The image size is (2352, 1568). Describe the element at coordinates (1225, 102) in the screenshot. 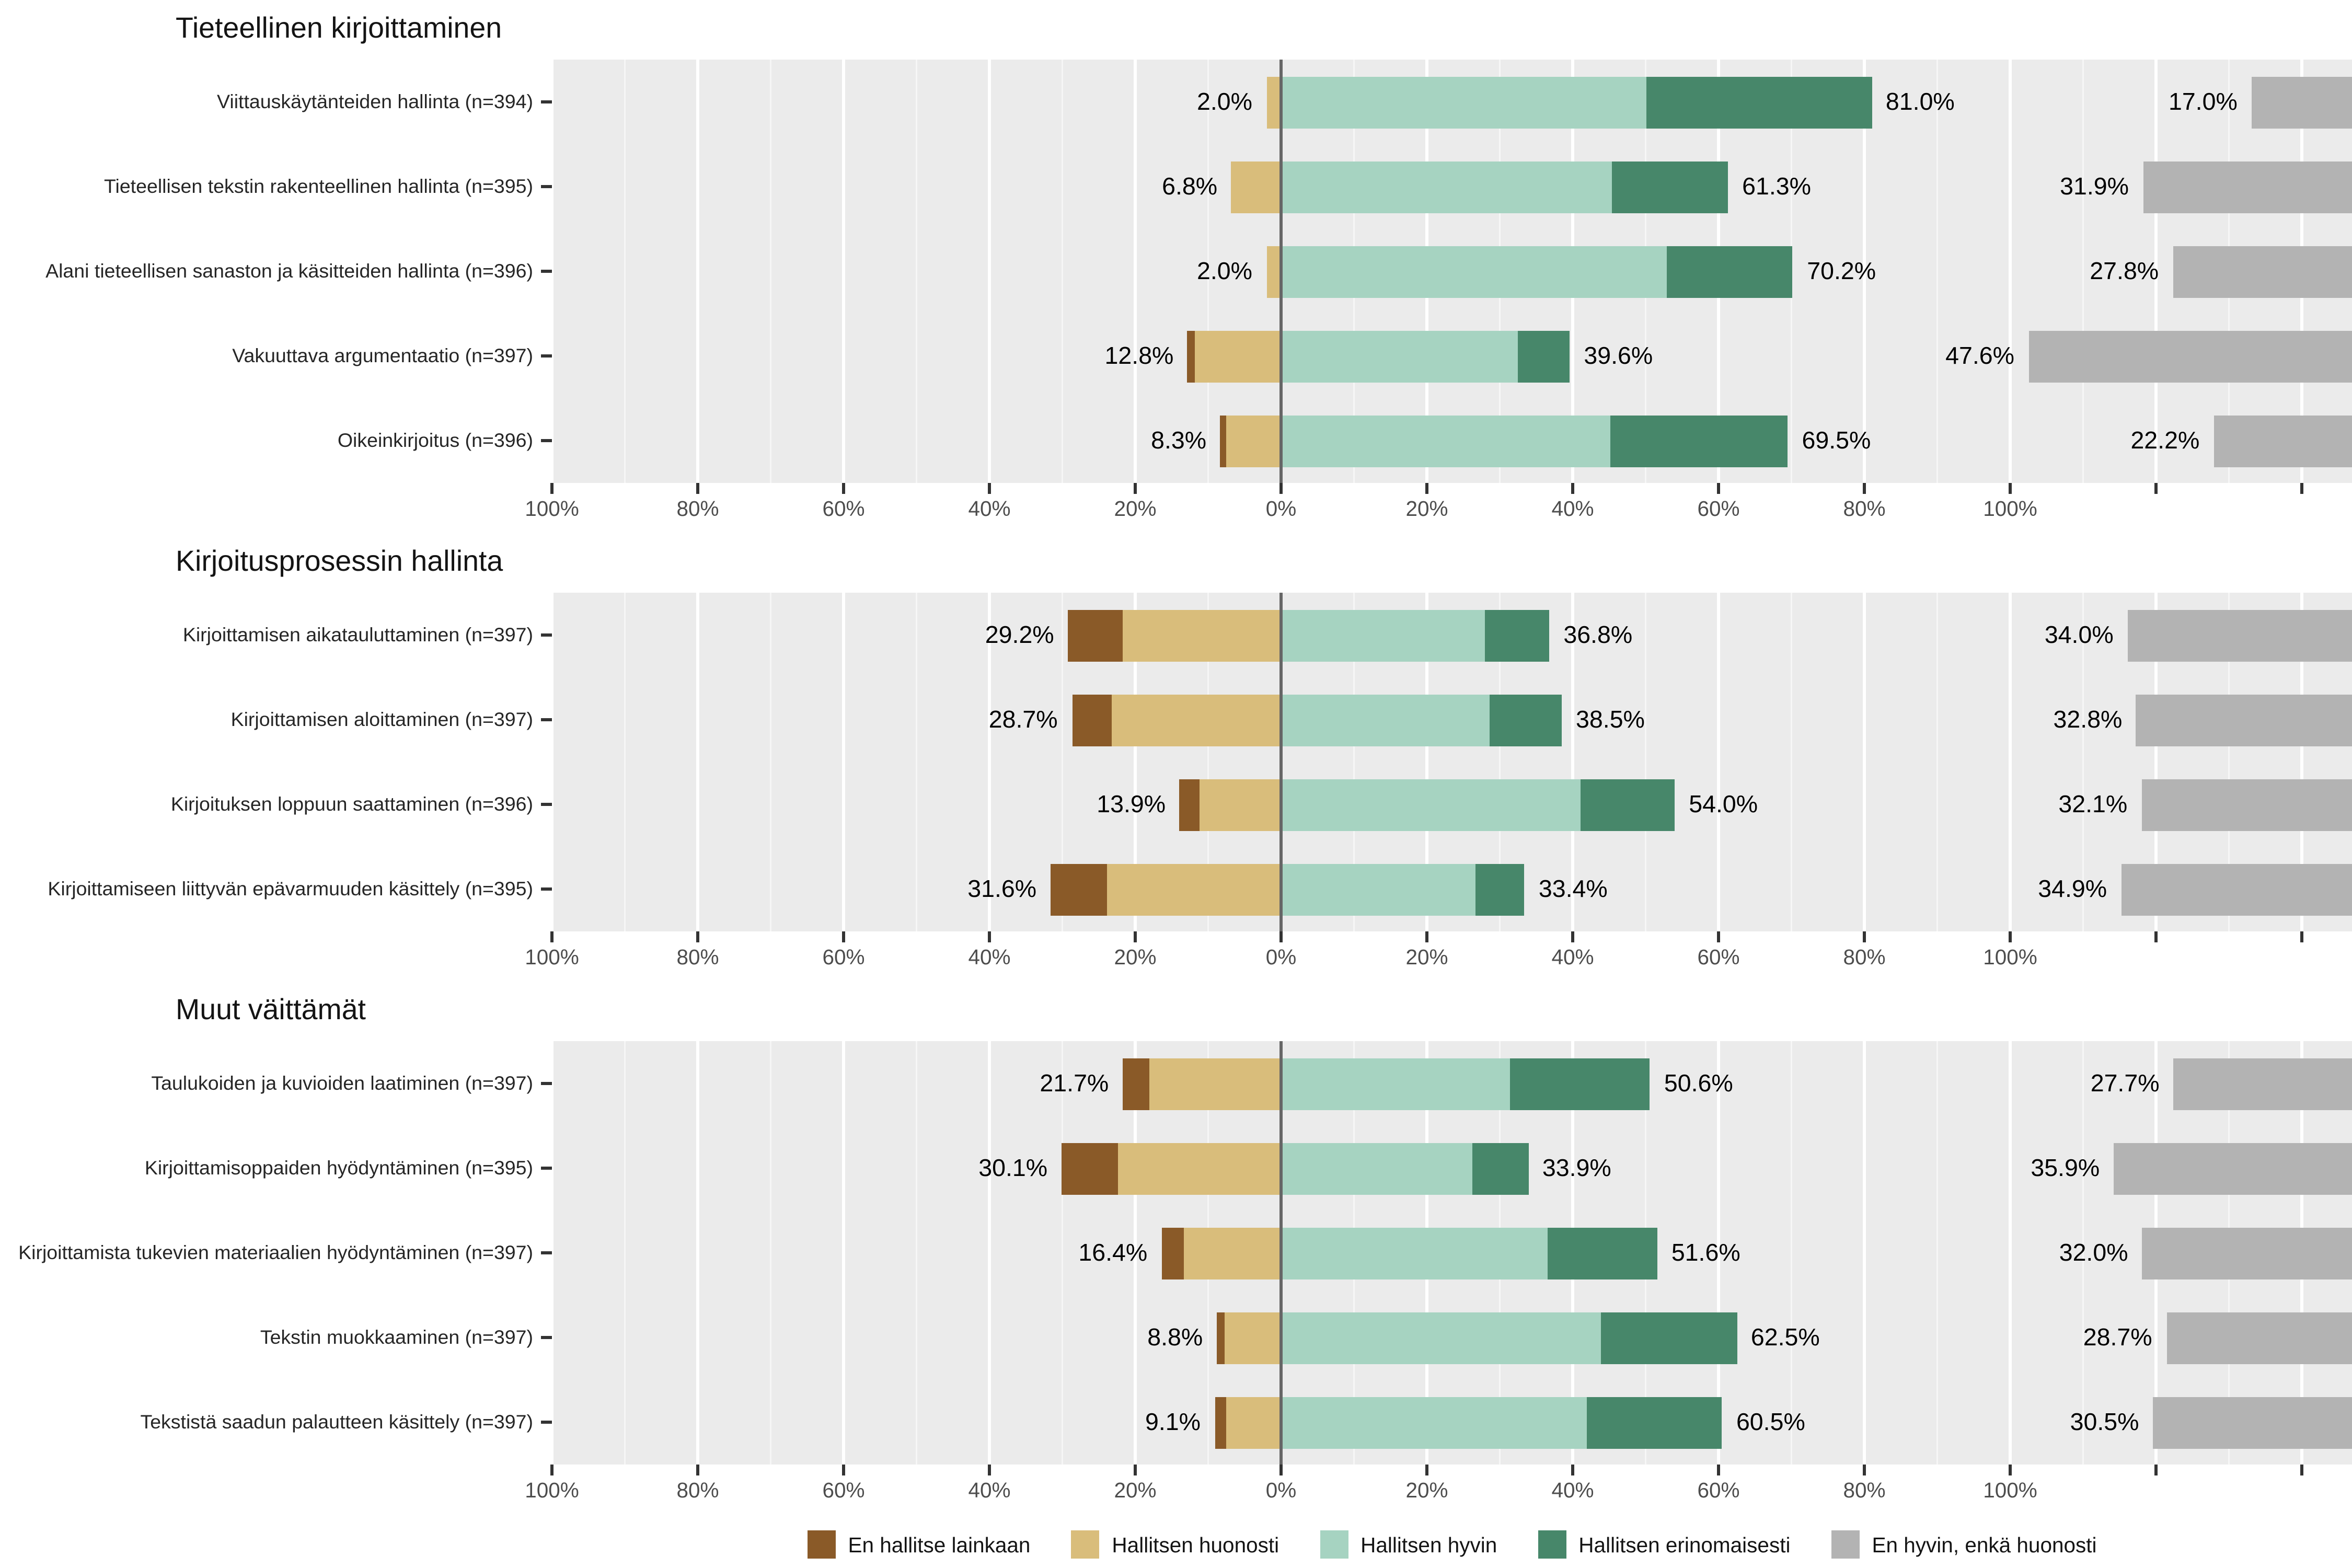

I see `neg-total-label: 2.0%` at that location.